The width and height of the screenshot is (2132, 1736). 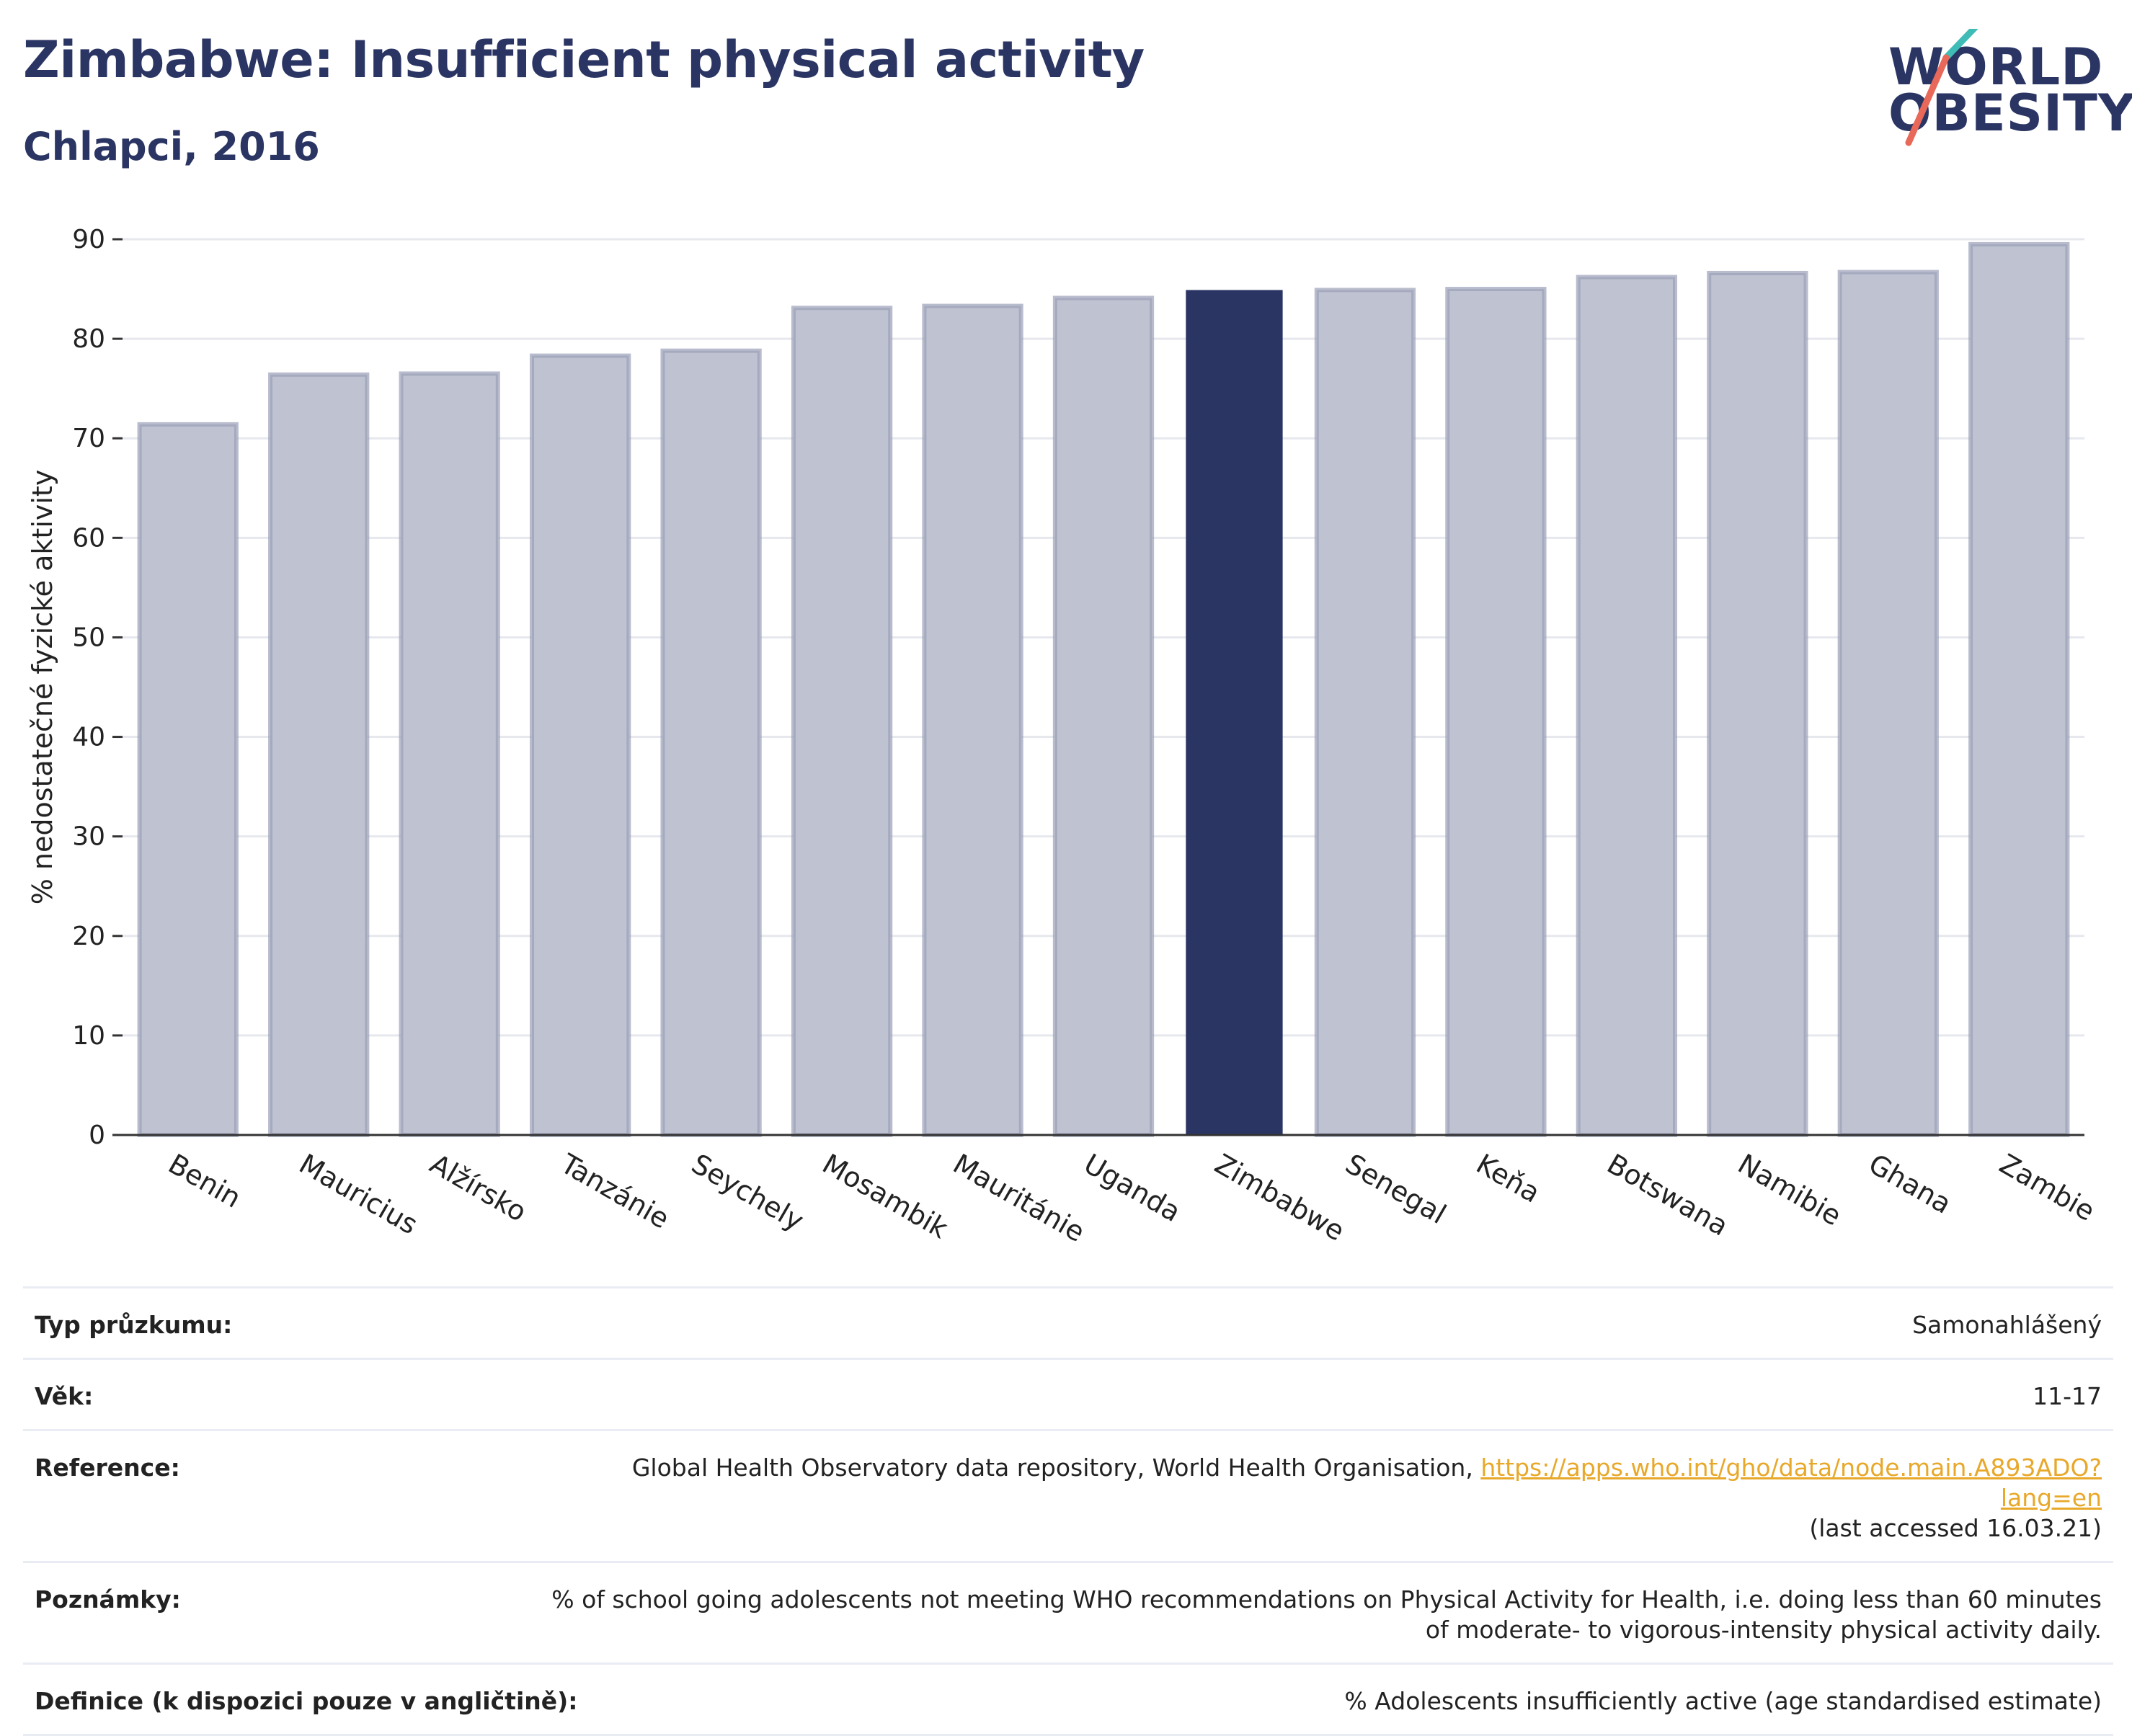 I want to click on y-tick-label: 60, so click(x=88, y=538).